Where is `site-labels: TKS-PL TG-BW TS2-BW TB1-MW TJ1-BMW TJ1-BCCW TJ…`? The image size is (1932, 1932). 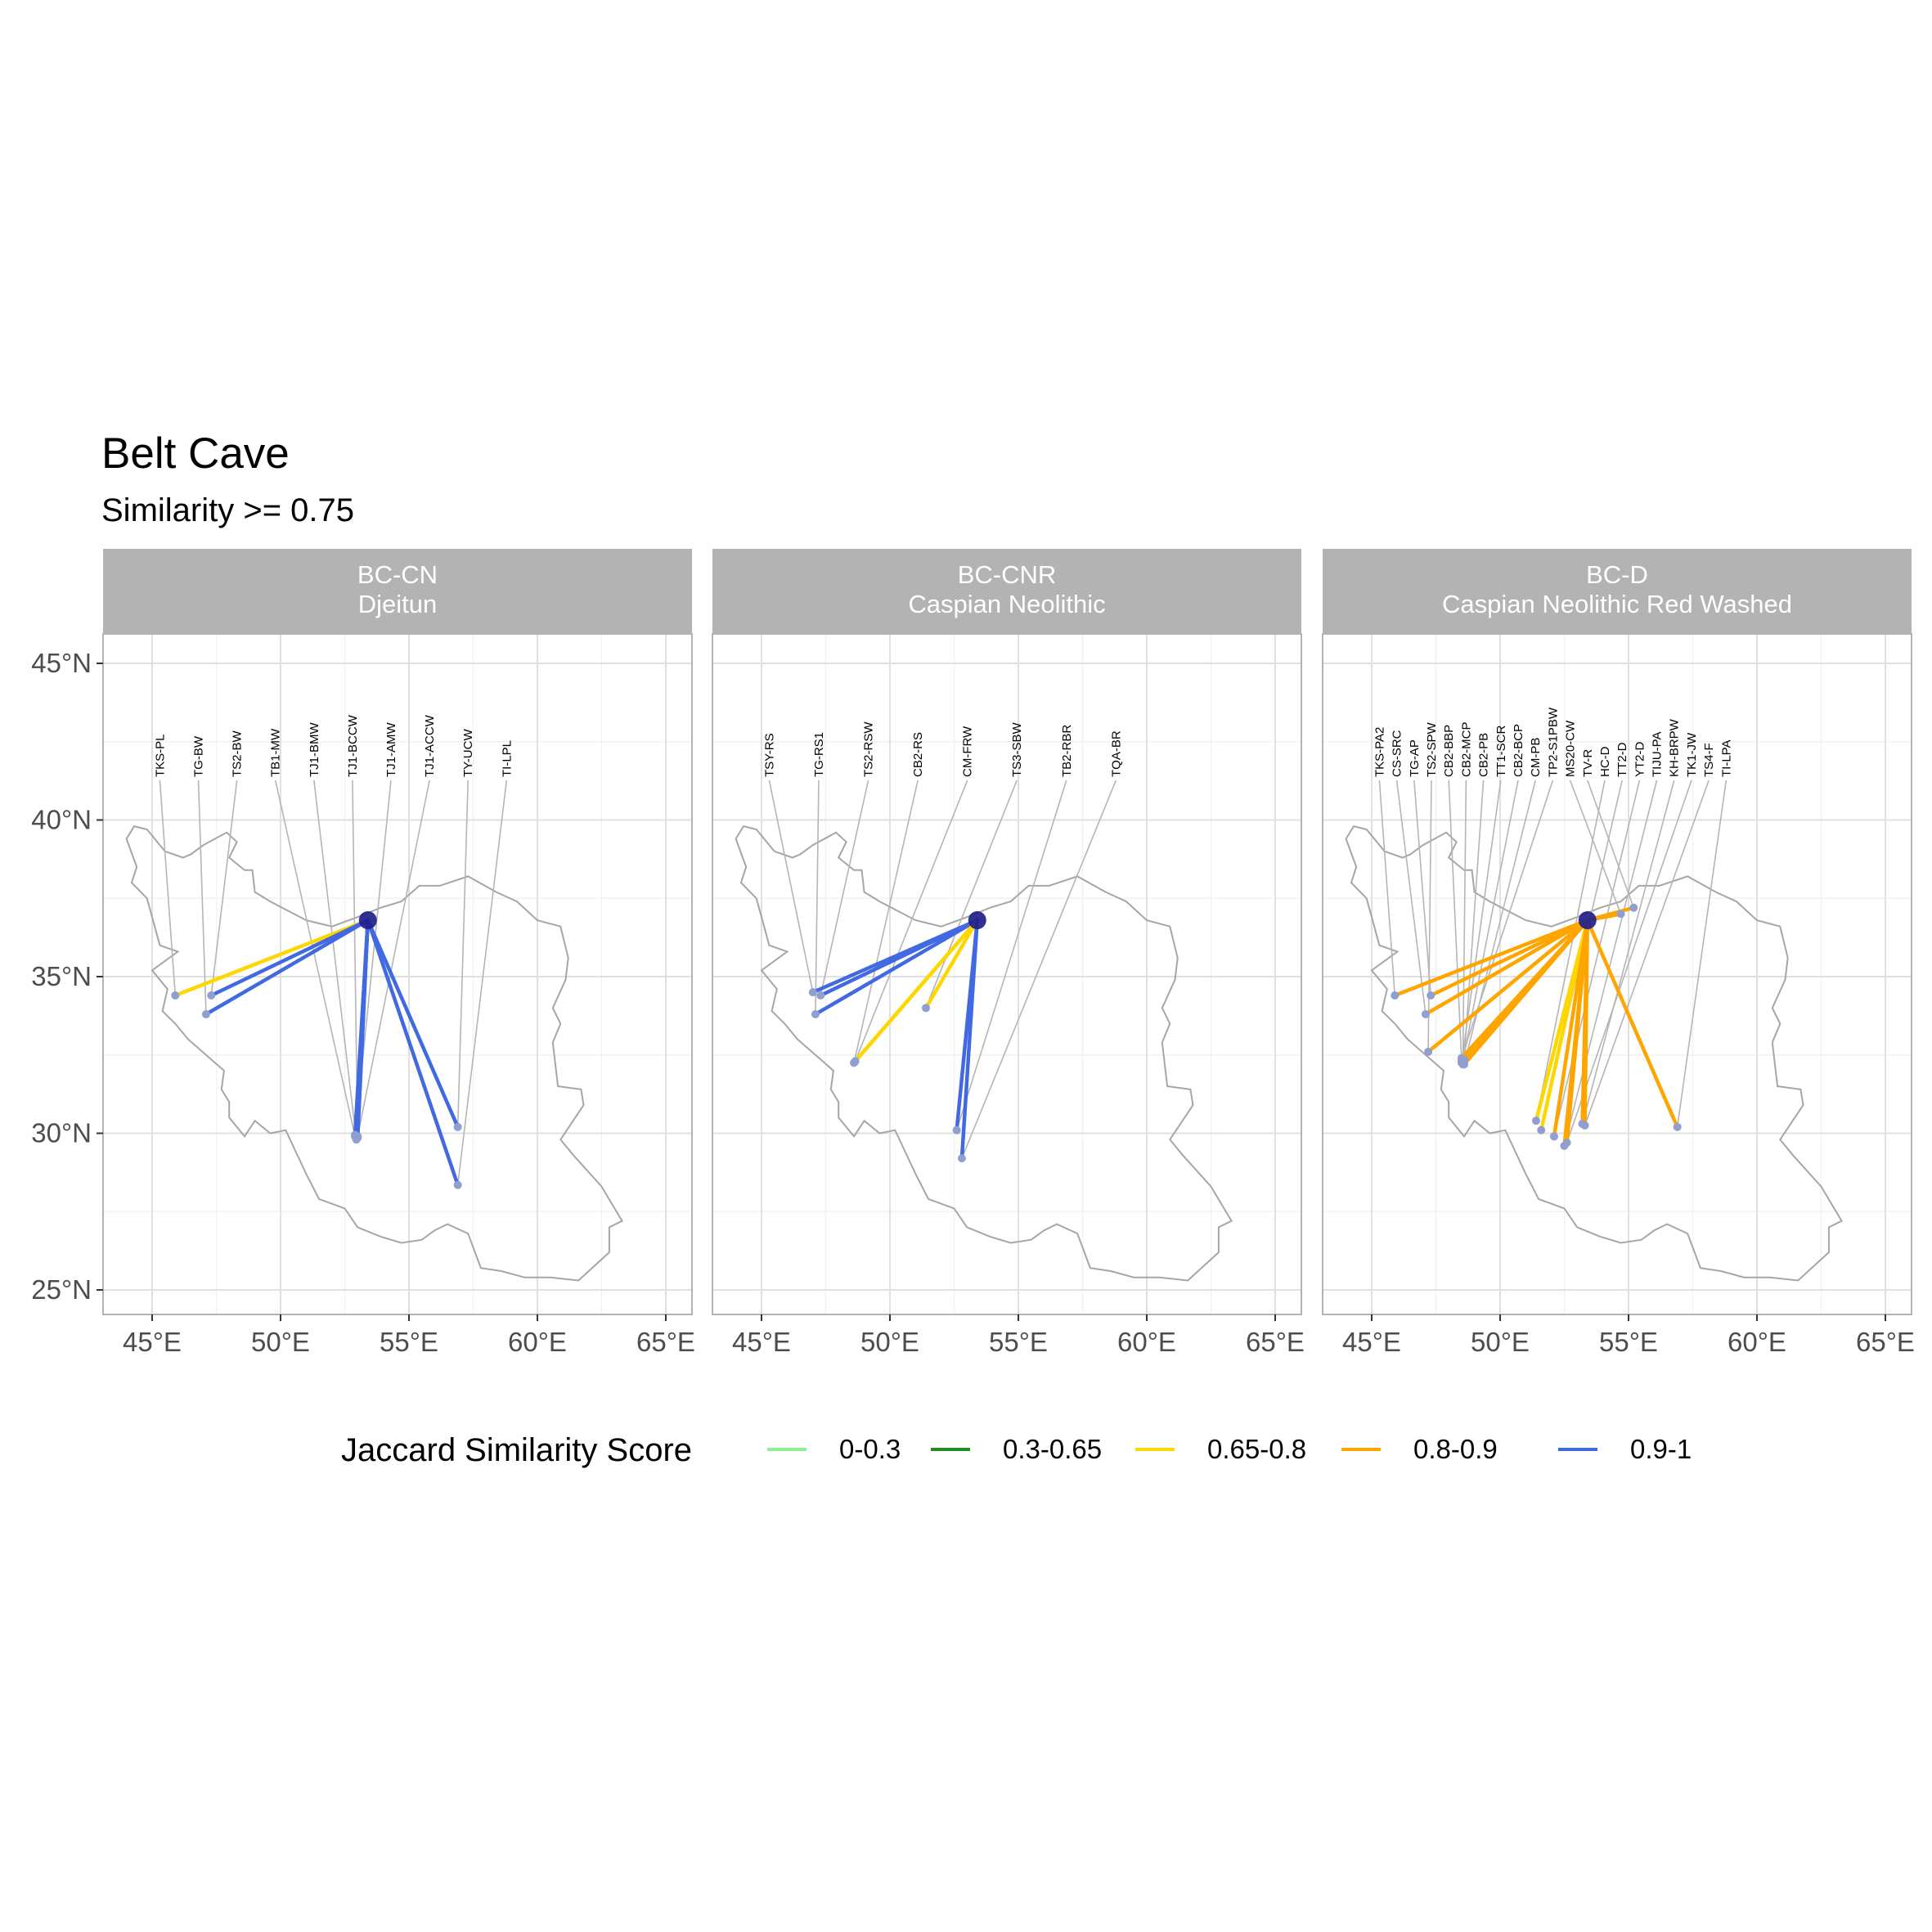 site-labels: TKS-PL TG-BW TS2-BW TB1-MW TJ1-BMW TJ1-BCCW TJ… is located at coordinates (333, 746).